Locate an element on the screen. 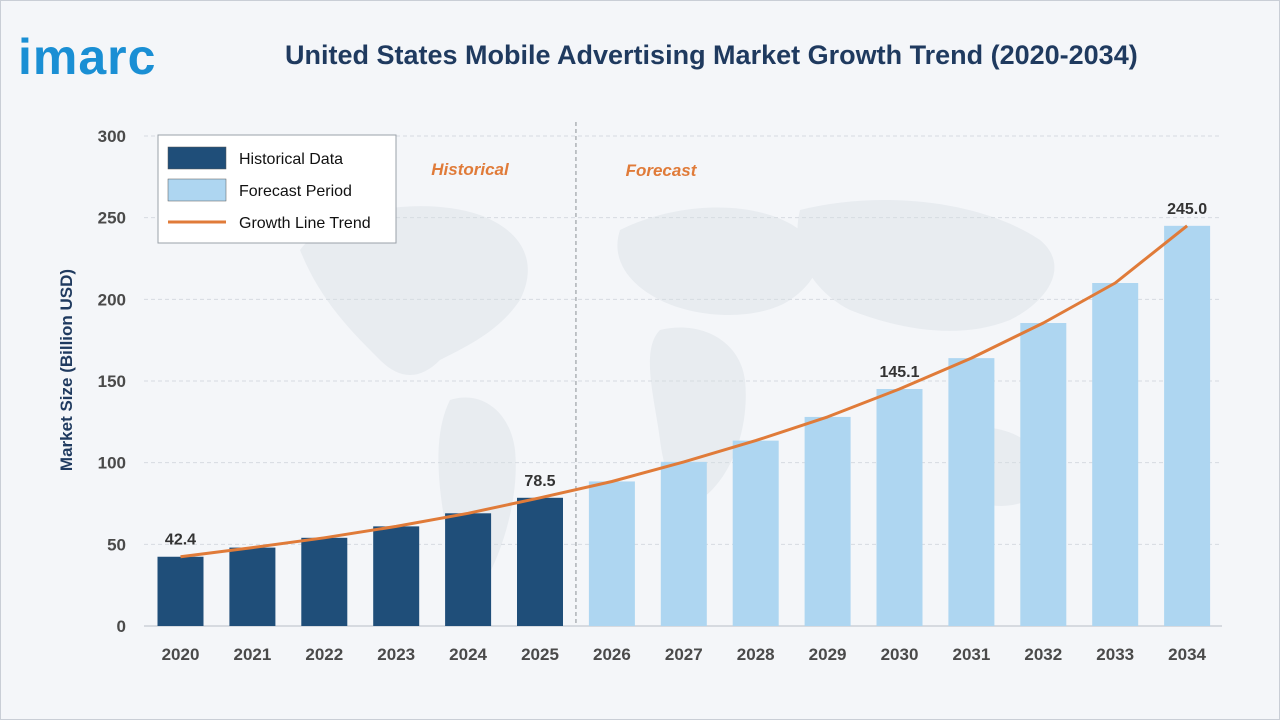 This screenshot has width=1280, height=720. legend-label: Forecast Period is located at coordinates (295, 191).